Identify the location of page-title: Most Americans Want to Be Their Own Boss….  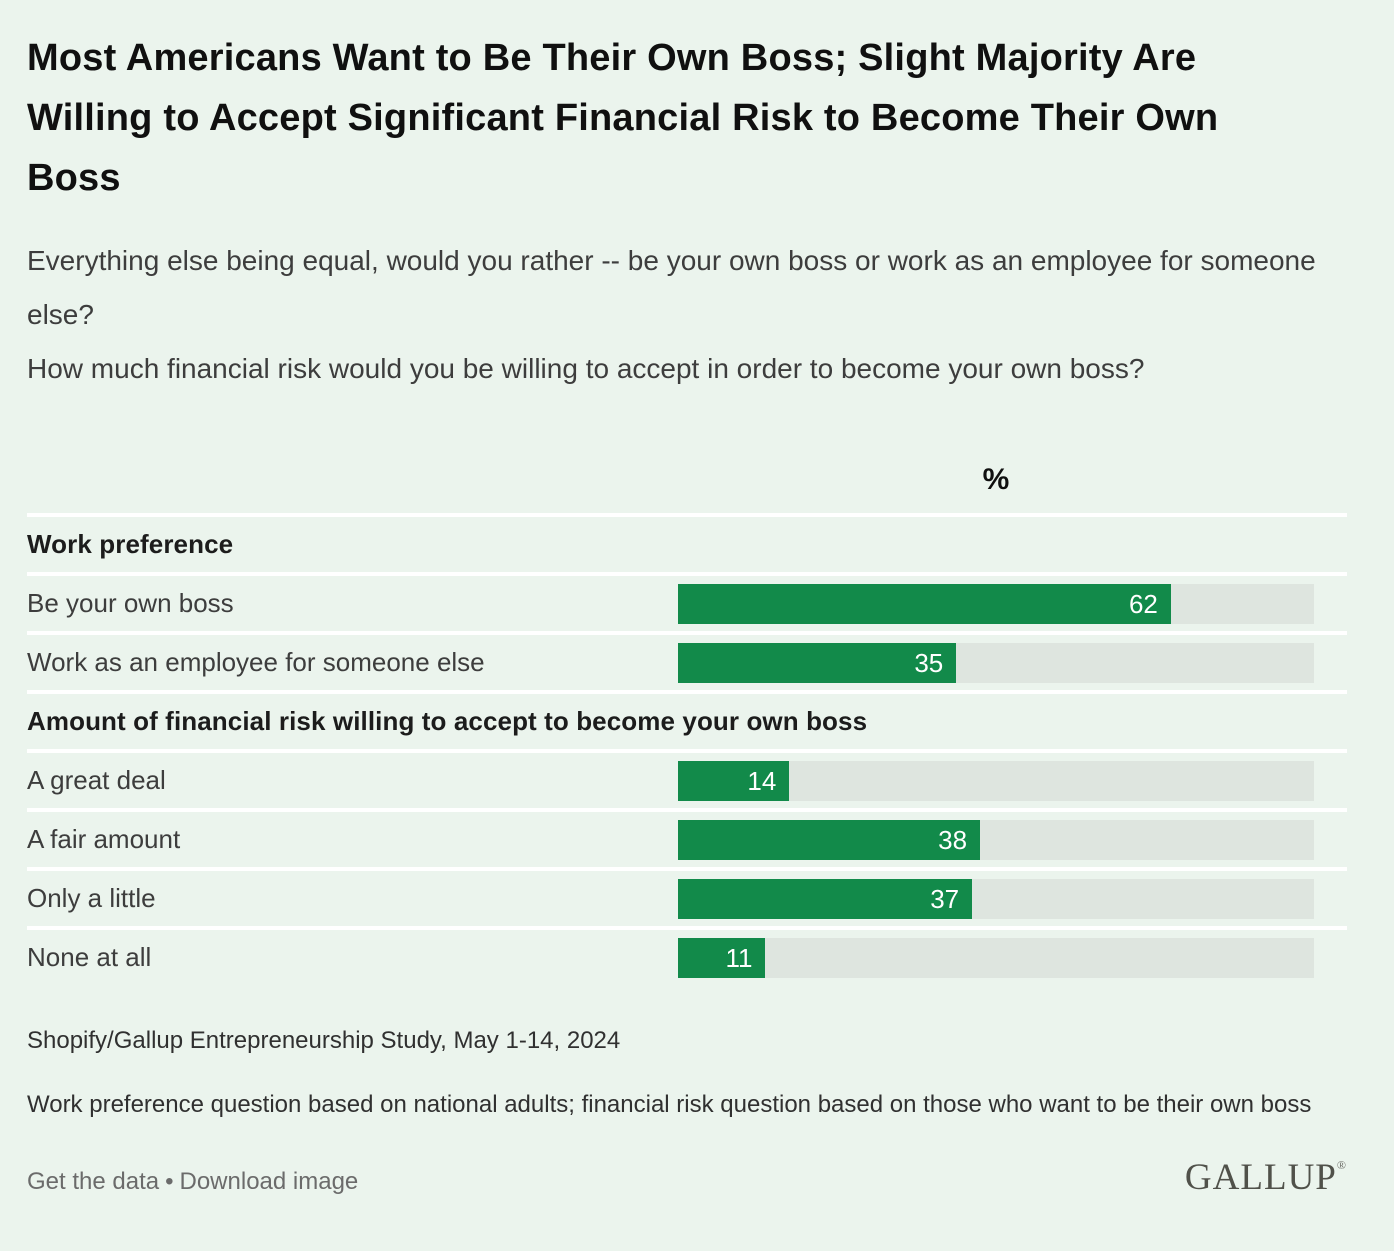
(623, 118).